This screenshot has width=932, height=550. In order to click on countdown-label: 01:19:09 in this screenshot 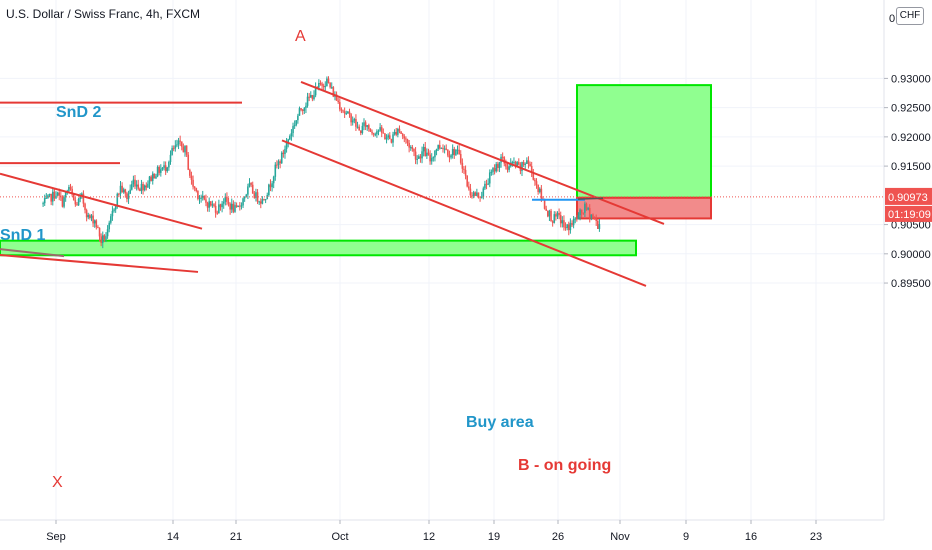, I will do `click(909, 215)`.